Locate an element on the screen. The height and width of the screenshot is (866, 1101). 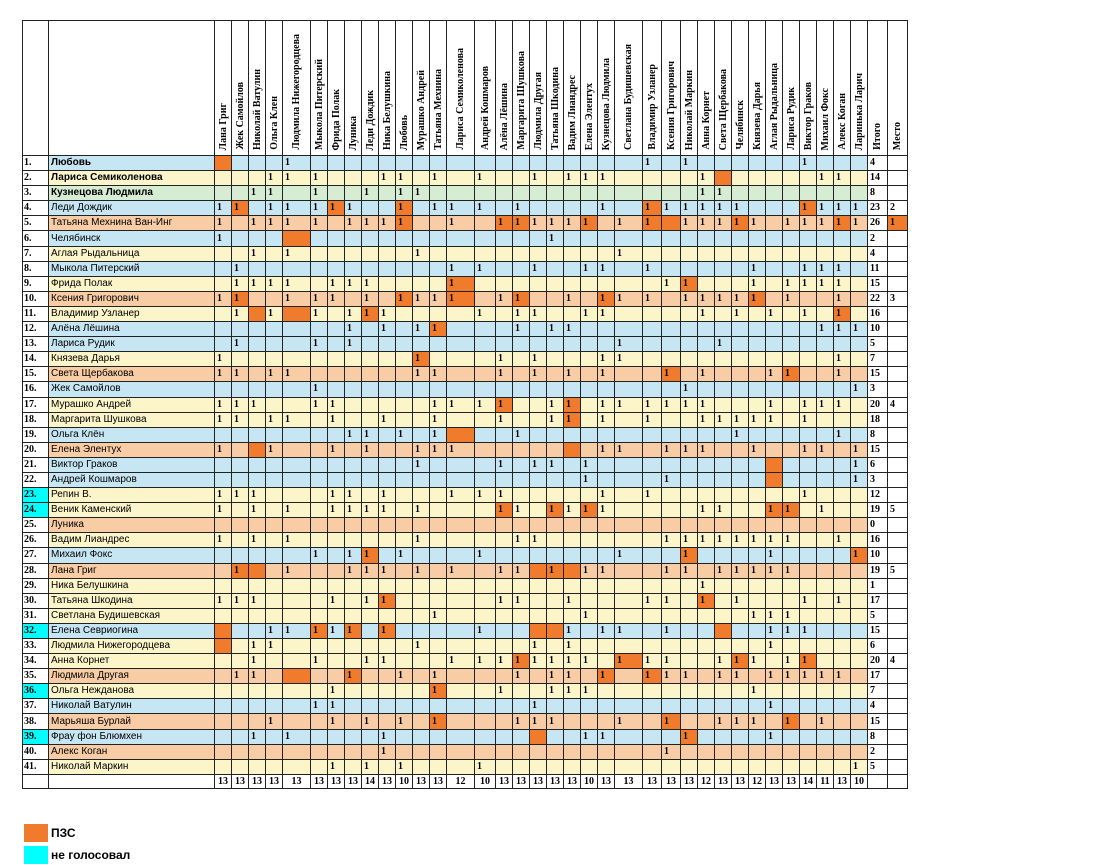
column-header-label: Алёна Лёшина is located at coordinates (504, 116).